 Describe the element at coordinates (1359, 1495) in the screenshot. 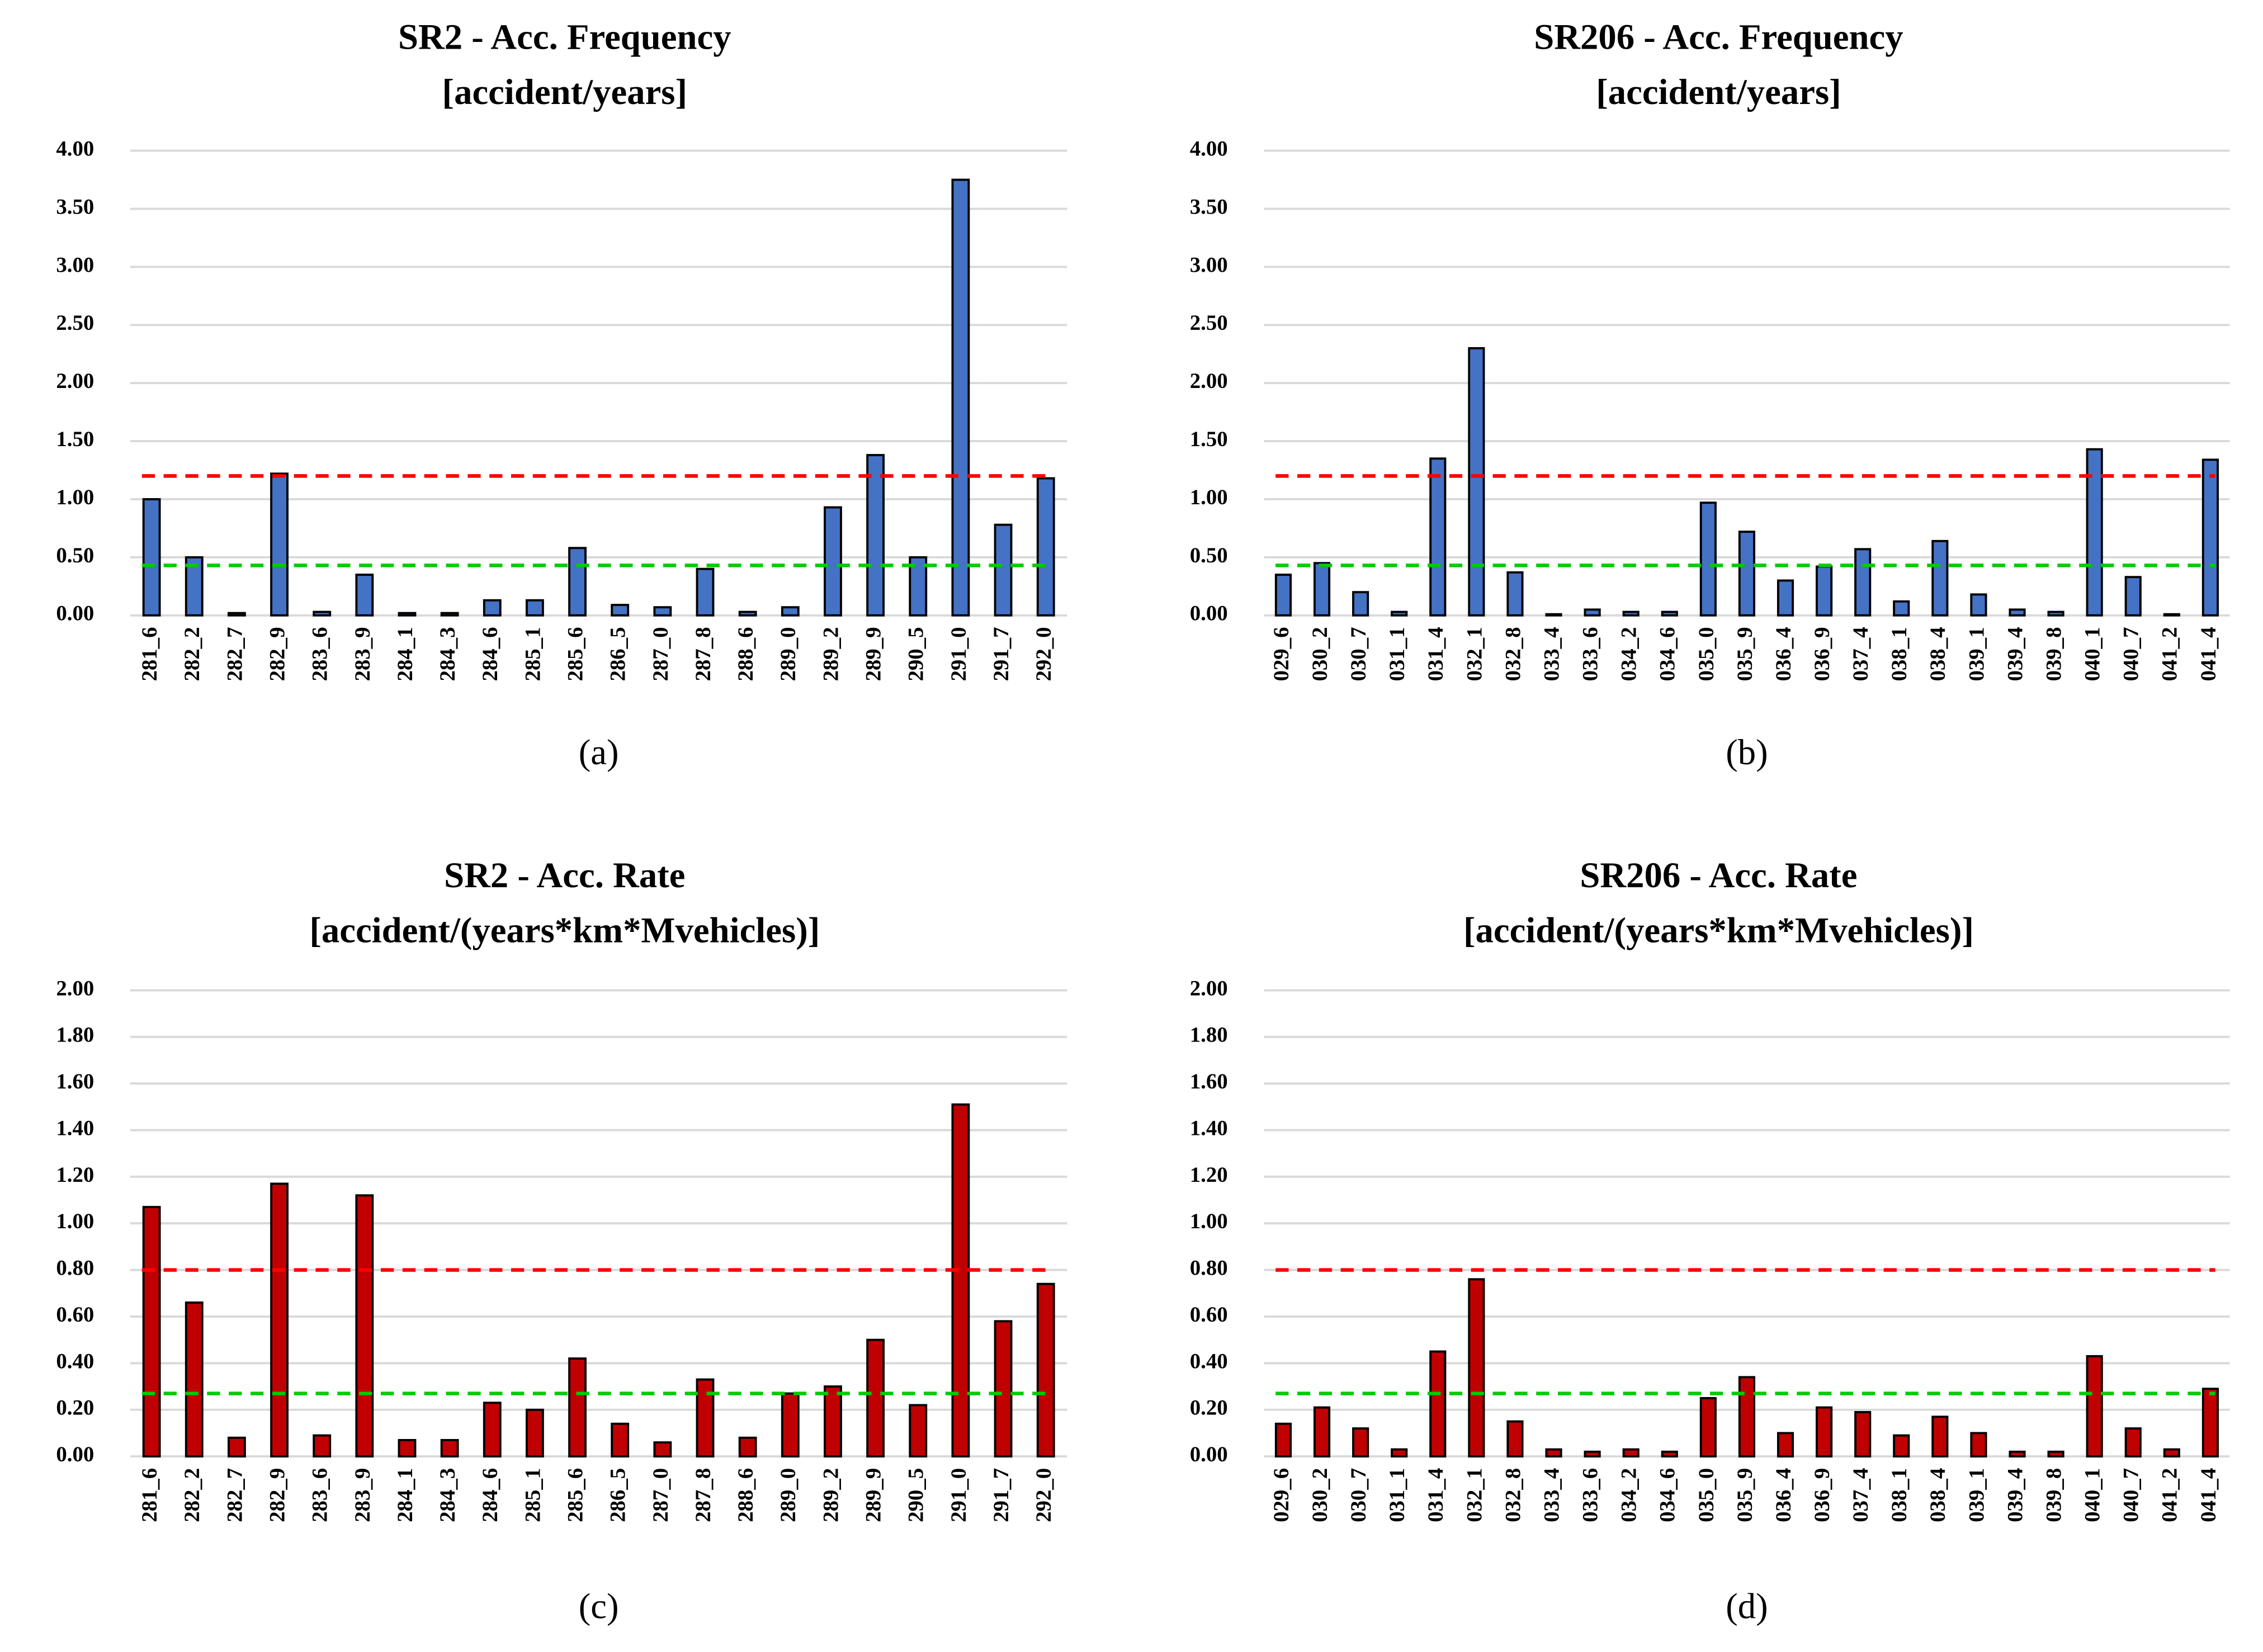

I see `x-tick-label: 030_7` at that location.